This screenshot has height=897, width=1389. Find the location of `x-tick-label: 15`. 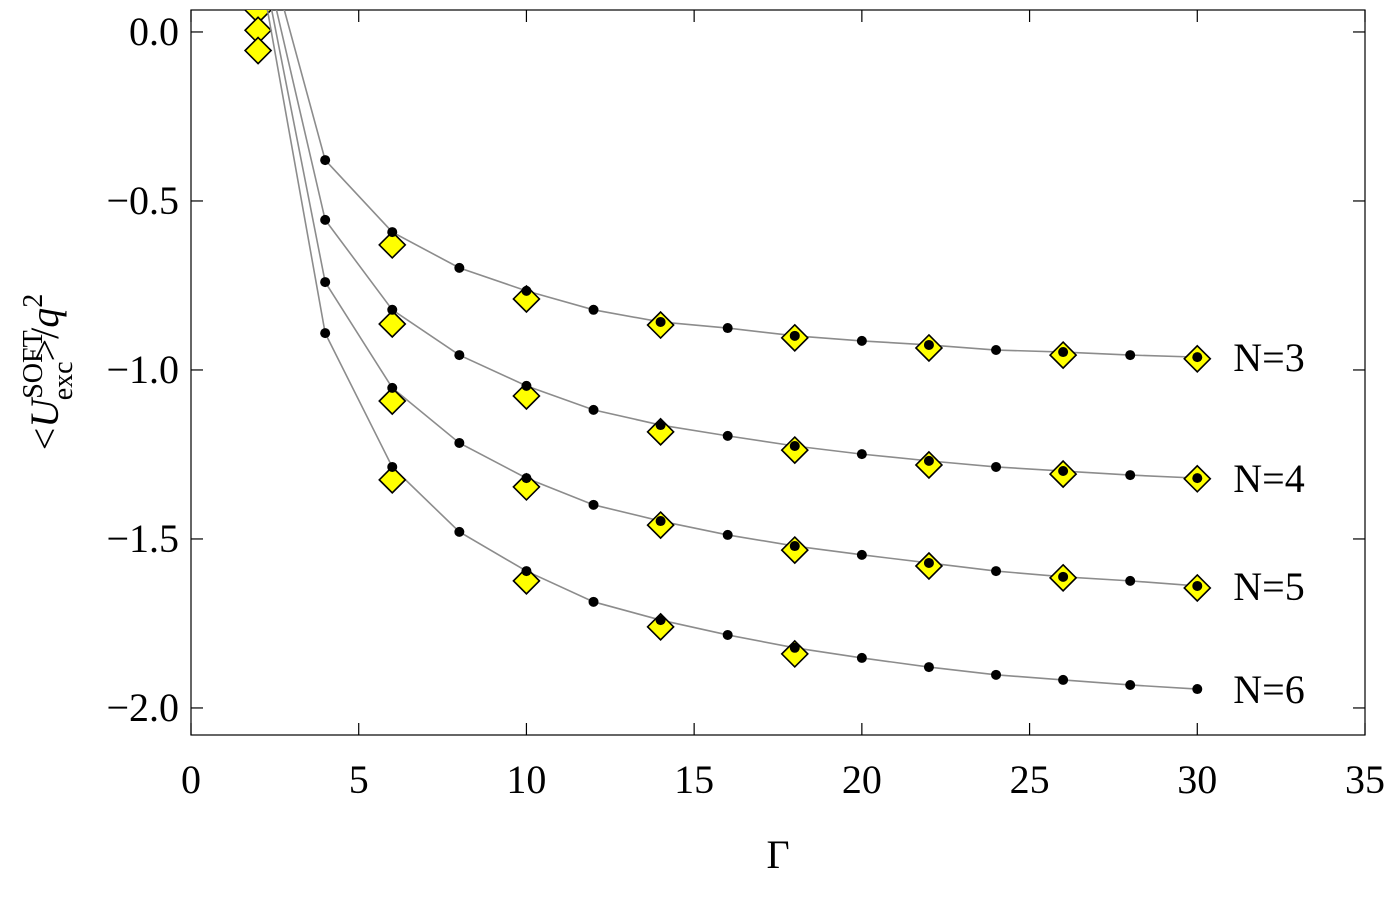

x-tick-label: 15 is located at coordinates (694, 779).